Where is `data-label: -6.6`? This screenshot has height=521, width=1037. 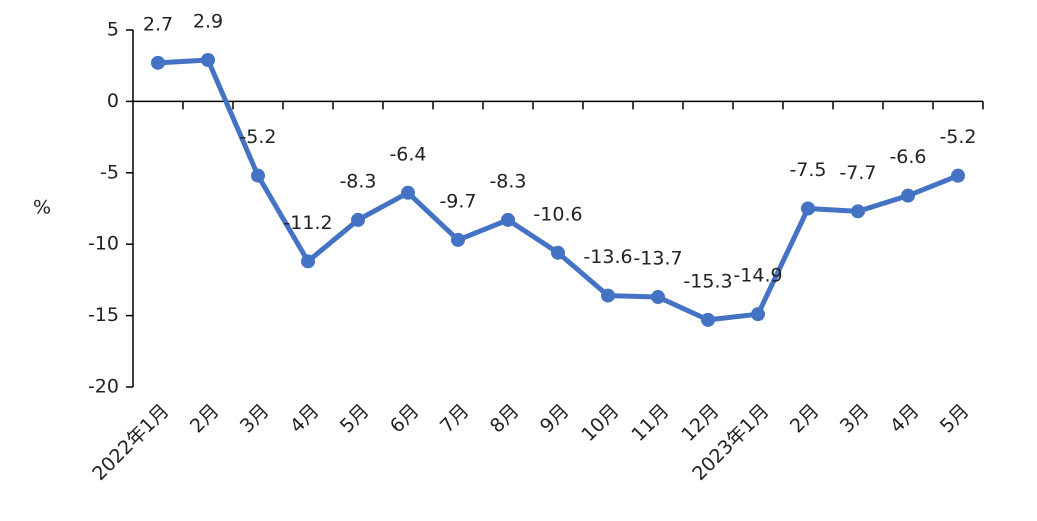
data-label: -6.6 is located at coordinates (907, 157).